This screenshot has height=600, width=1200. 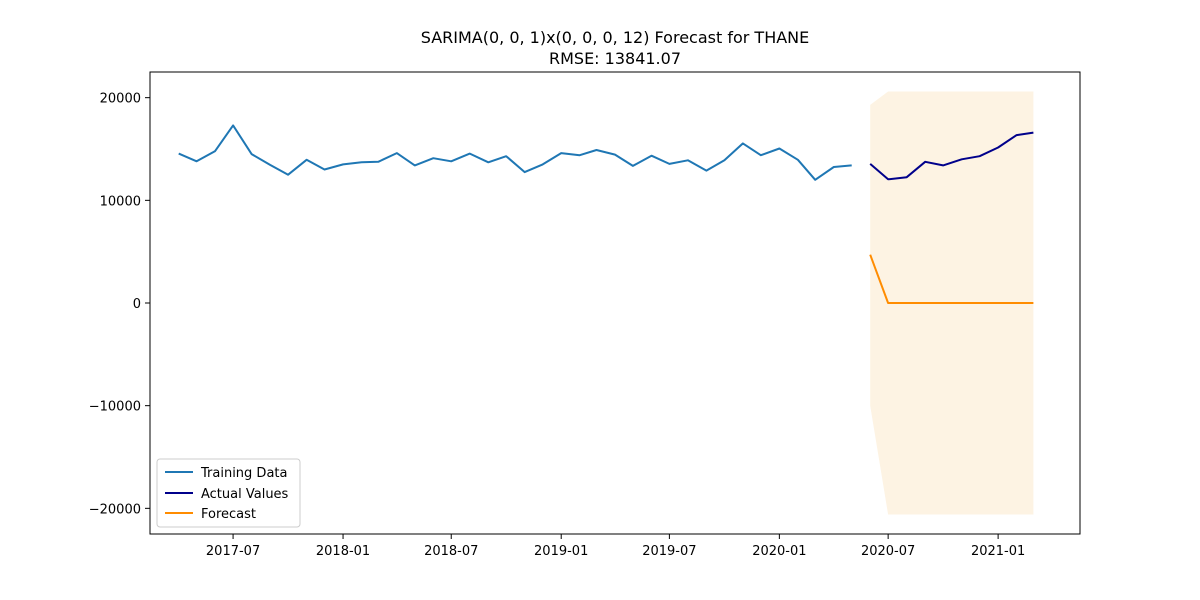 What do you see at coordinates (115, 509) in the screenshot?
I see `y-tick-label: −20000` at bounding box center [115, 509].